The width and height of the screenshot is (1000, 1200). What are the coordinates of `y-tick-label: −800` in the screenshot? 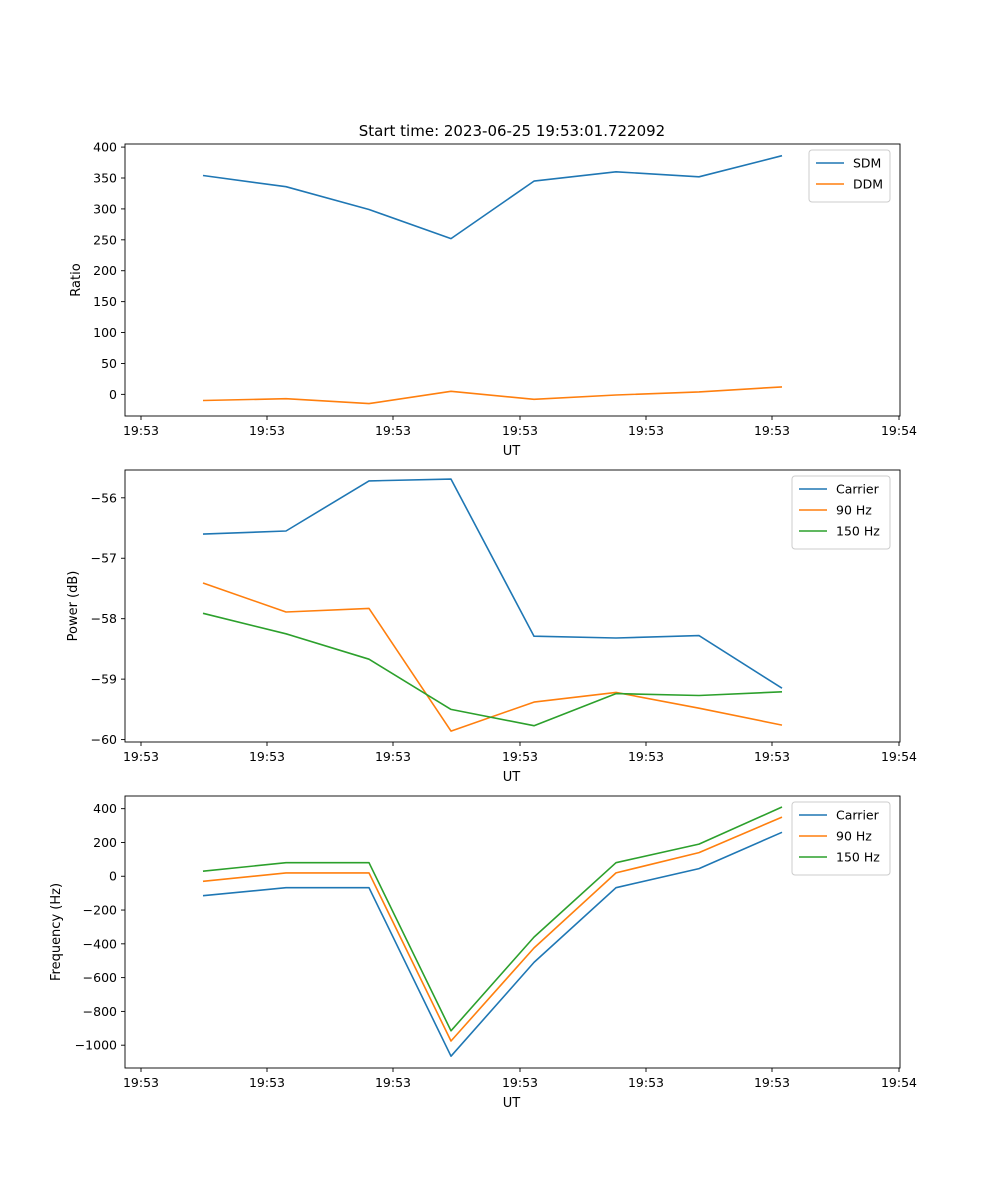 It's located at (100, 1011).